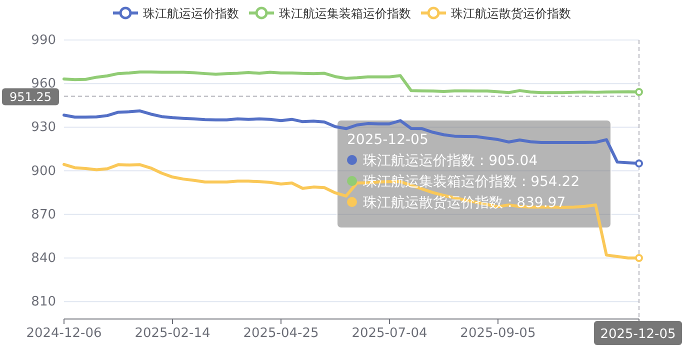 Image resolution: width=684 pixels, height=349 pixels. What do you see at coordinates (43, 128) in the screenshot?
I see `y-tick-label: 930` at bounding box center [43, 128].